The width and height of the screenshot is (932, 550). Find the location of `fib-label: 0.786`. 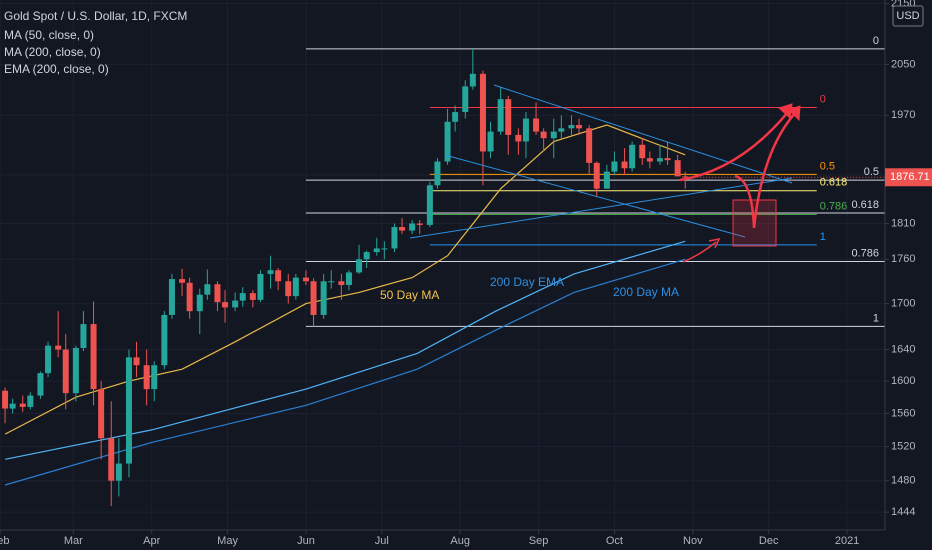

fib-label: 0.786 is located at coordinates (865, 253).